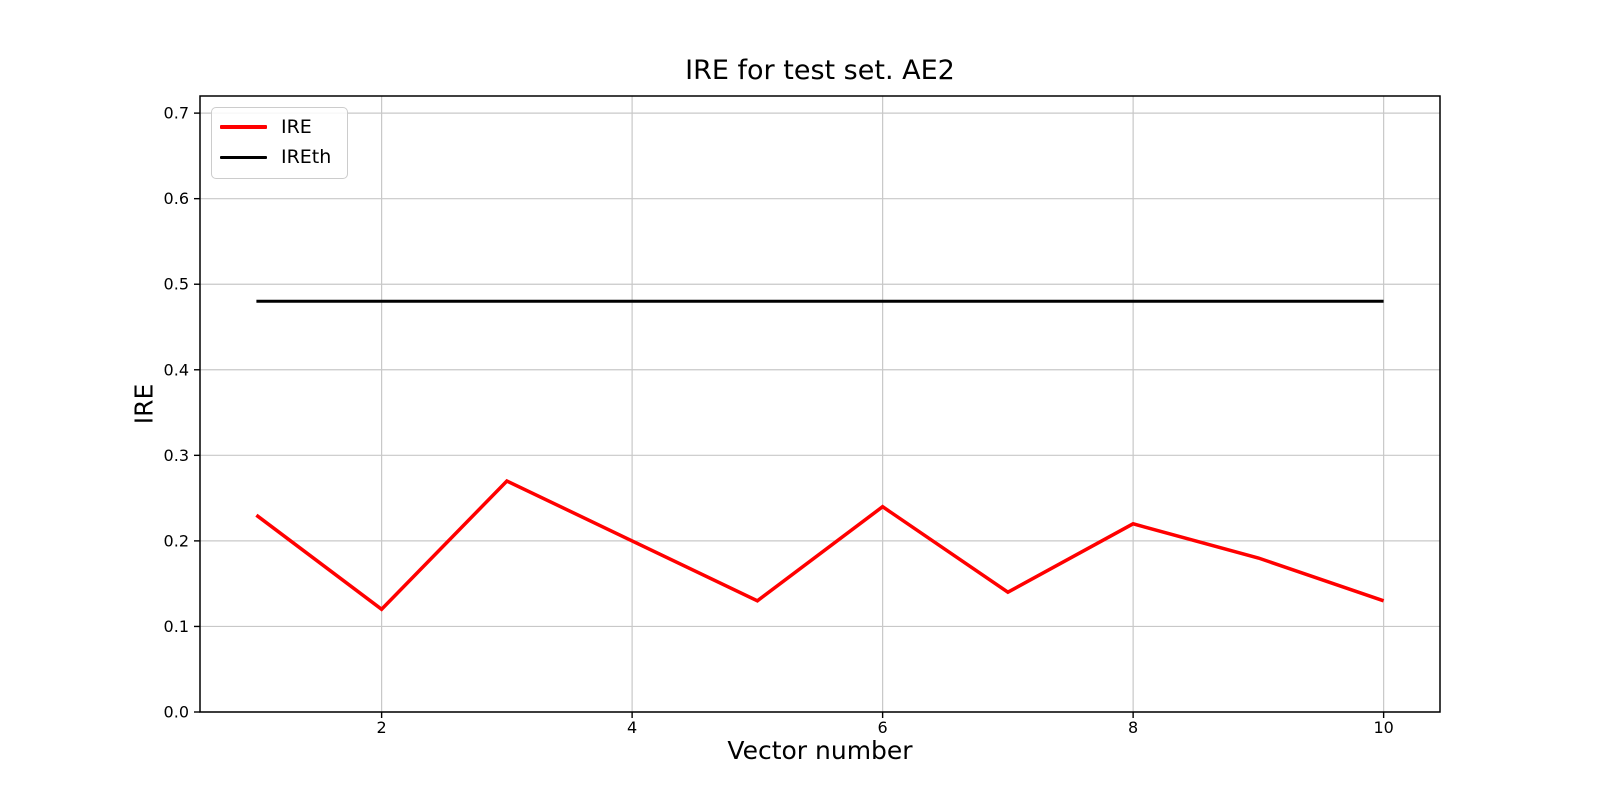 This screenshot has width=1600, height=800. Describe the element at coordinates (176, 113) in the screenshot. I see `y-tick-label-0.7: 0.7` at that location.